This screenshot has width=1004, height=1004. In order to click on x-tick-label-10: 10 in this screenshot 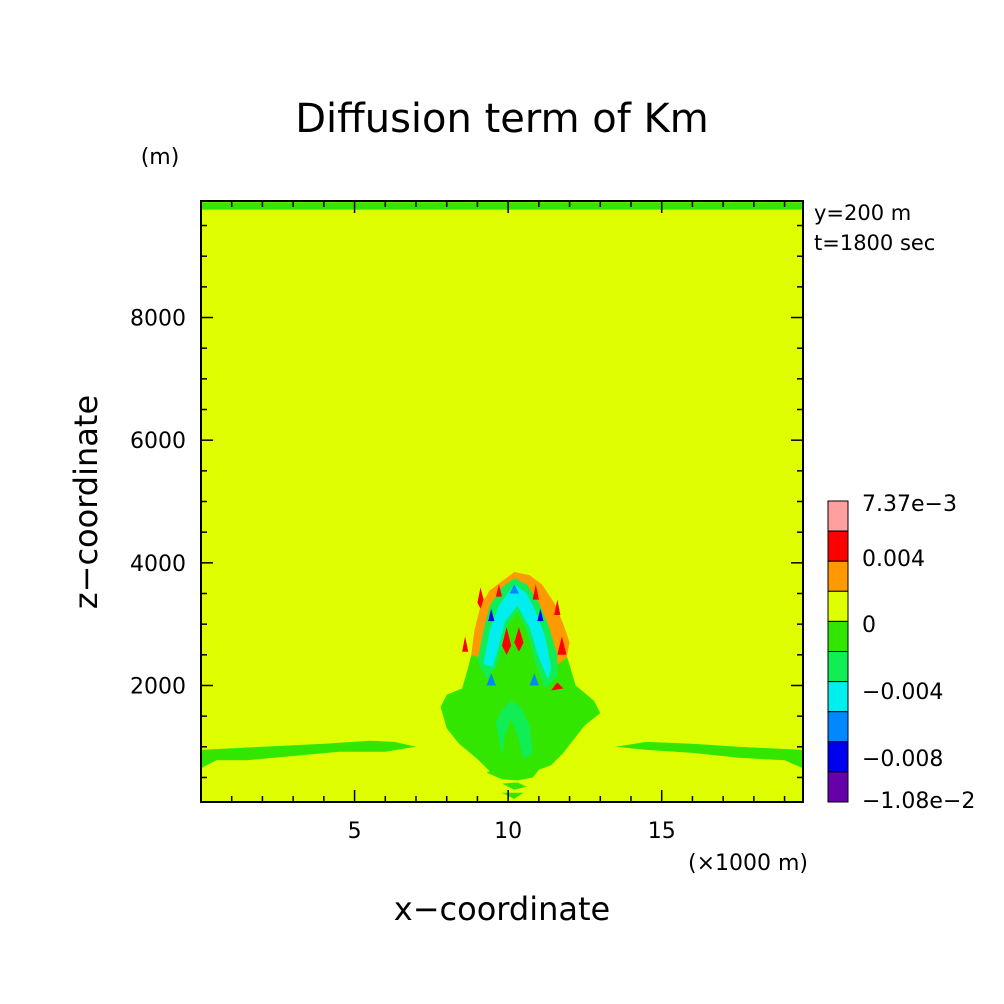, I will do `click(508, 831)`.